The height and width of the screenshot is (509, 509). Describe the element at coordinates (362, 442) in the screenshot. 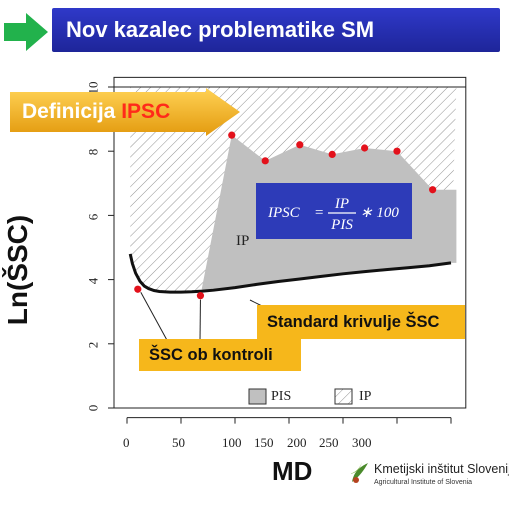

I see `x-tick-label: 300` at that location.